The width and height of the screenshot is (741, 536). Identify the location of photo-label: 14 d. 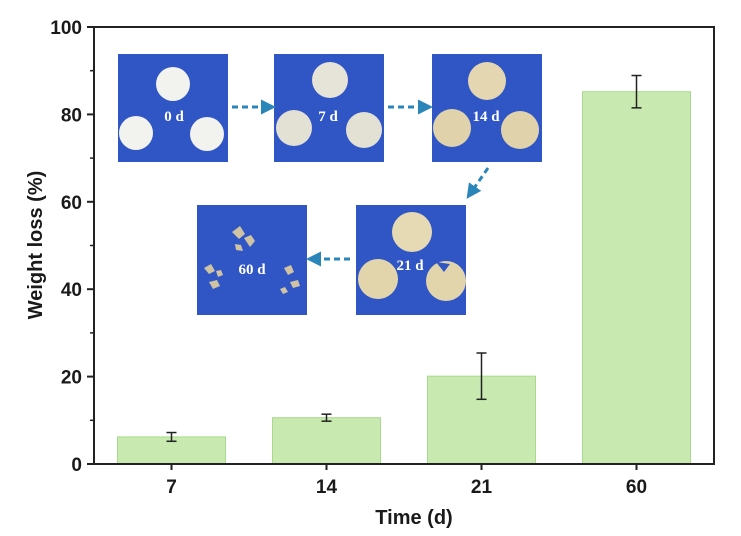
(486, 117).